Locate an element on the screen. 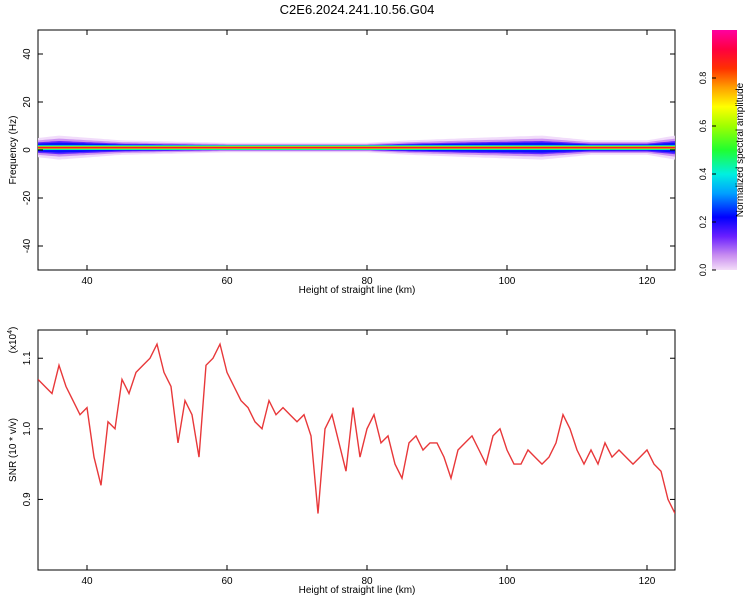 The height and width of the screenshot is (600, 750). spectrogram-y-tick-label: 40 is located at coordinates (27, 54).